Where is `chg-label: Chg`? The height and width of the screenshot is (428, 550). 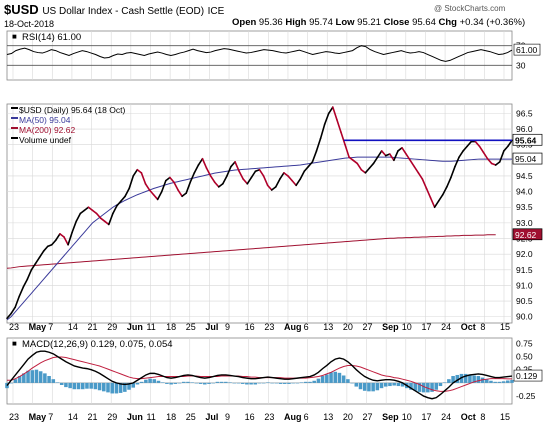 chg-label: Chg is located at coordinates (447, 22).